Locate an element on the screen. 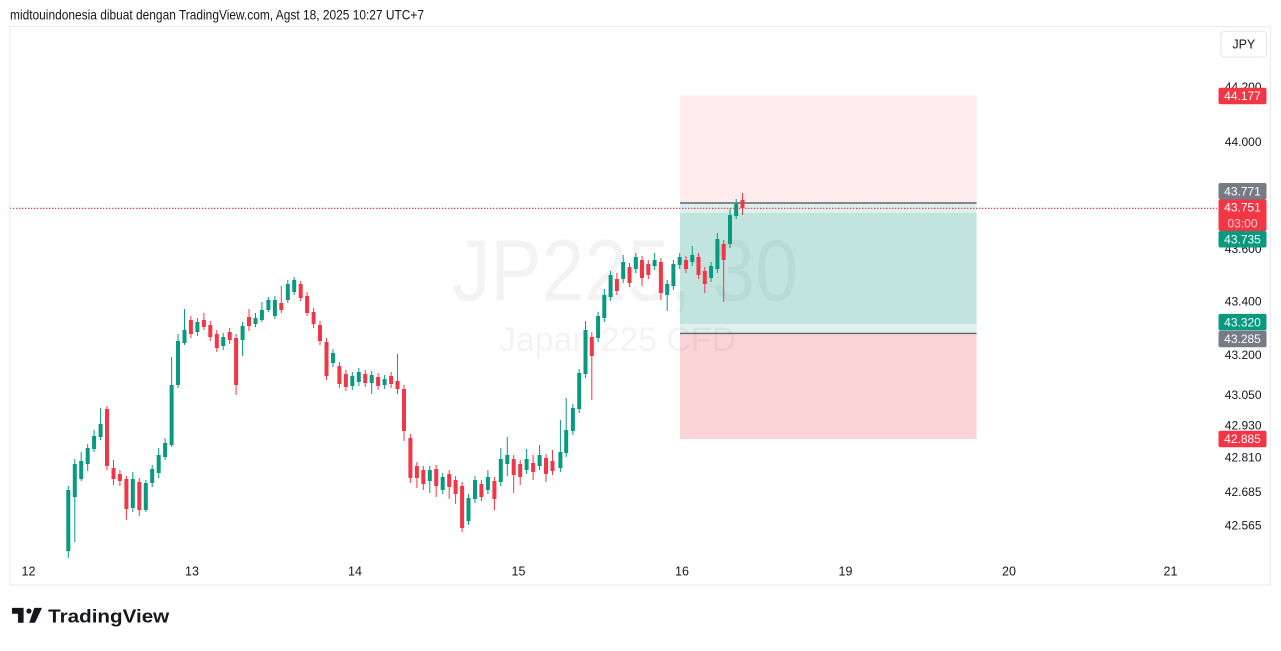 The image size is (1281, 651). svg-text: 14 is located at coordinates (355, 572).